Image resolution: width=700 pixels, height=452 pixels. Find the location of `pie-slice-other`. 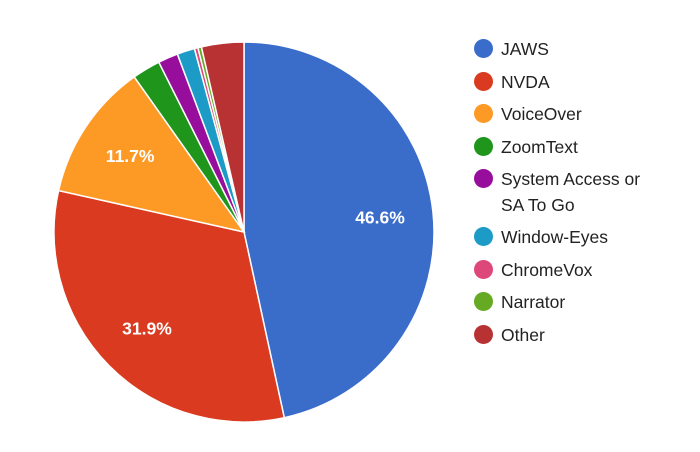

pie-slice-other is located at coordinates (222, 137).